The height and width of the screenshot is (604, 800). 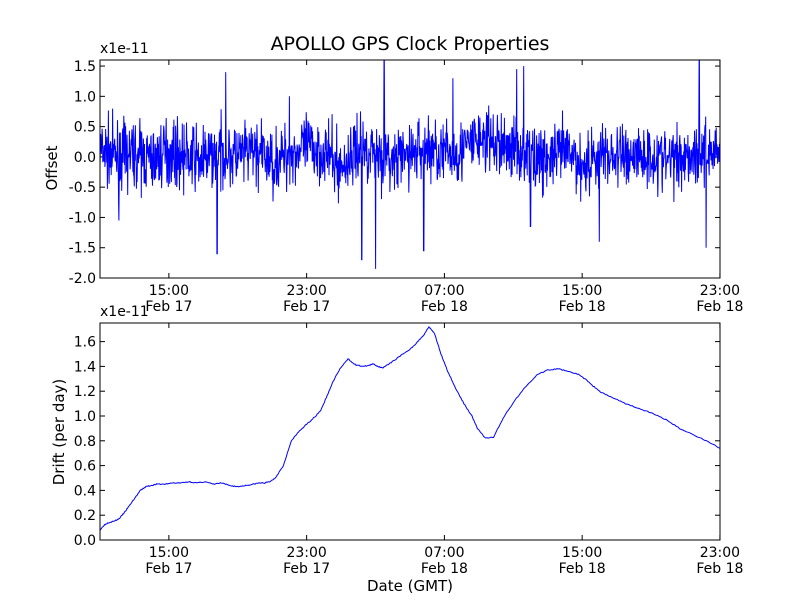 What do you see at coordinates (59, 432) in the screenshot?
I see `drift-ylabel: Drift (per day)` at bounding box center [59, 432].